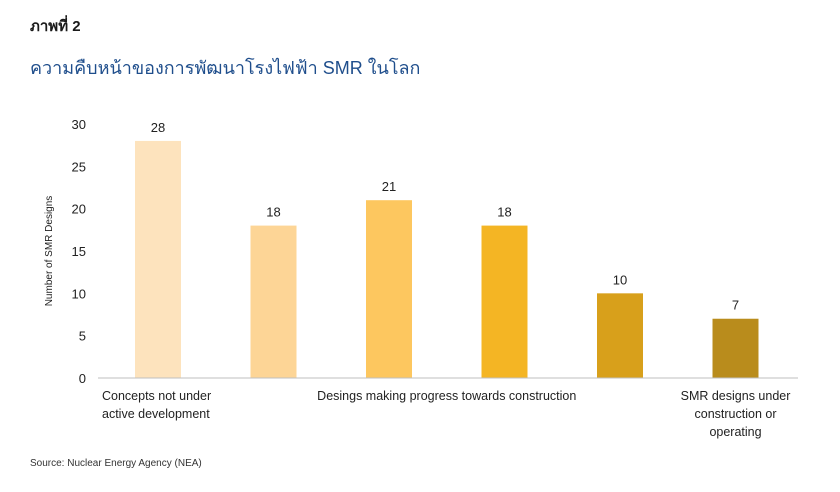  Describe the element at coordinates (156, 405) in the screenshot. I see `category-group-label: Concepts not under active development` at that location.